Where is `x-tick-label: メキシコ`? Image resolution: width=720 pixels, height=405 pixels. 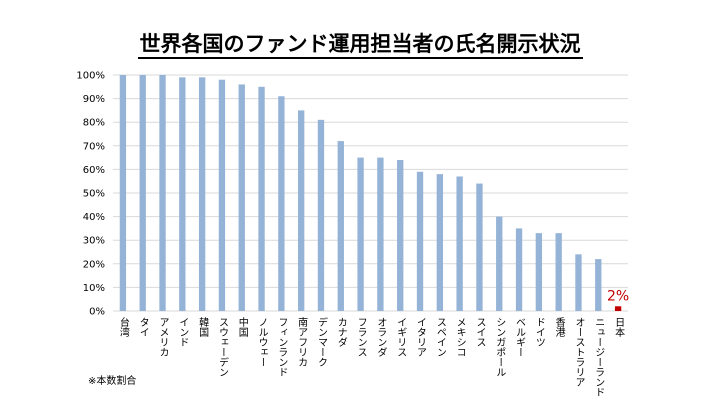
x-tick-label: メキシコ is located at coordinates (459, 337).